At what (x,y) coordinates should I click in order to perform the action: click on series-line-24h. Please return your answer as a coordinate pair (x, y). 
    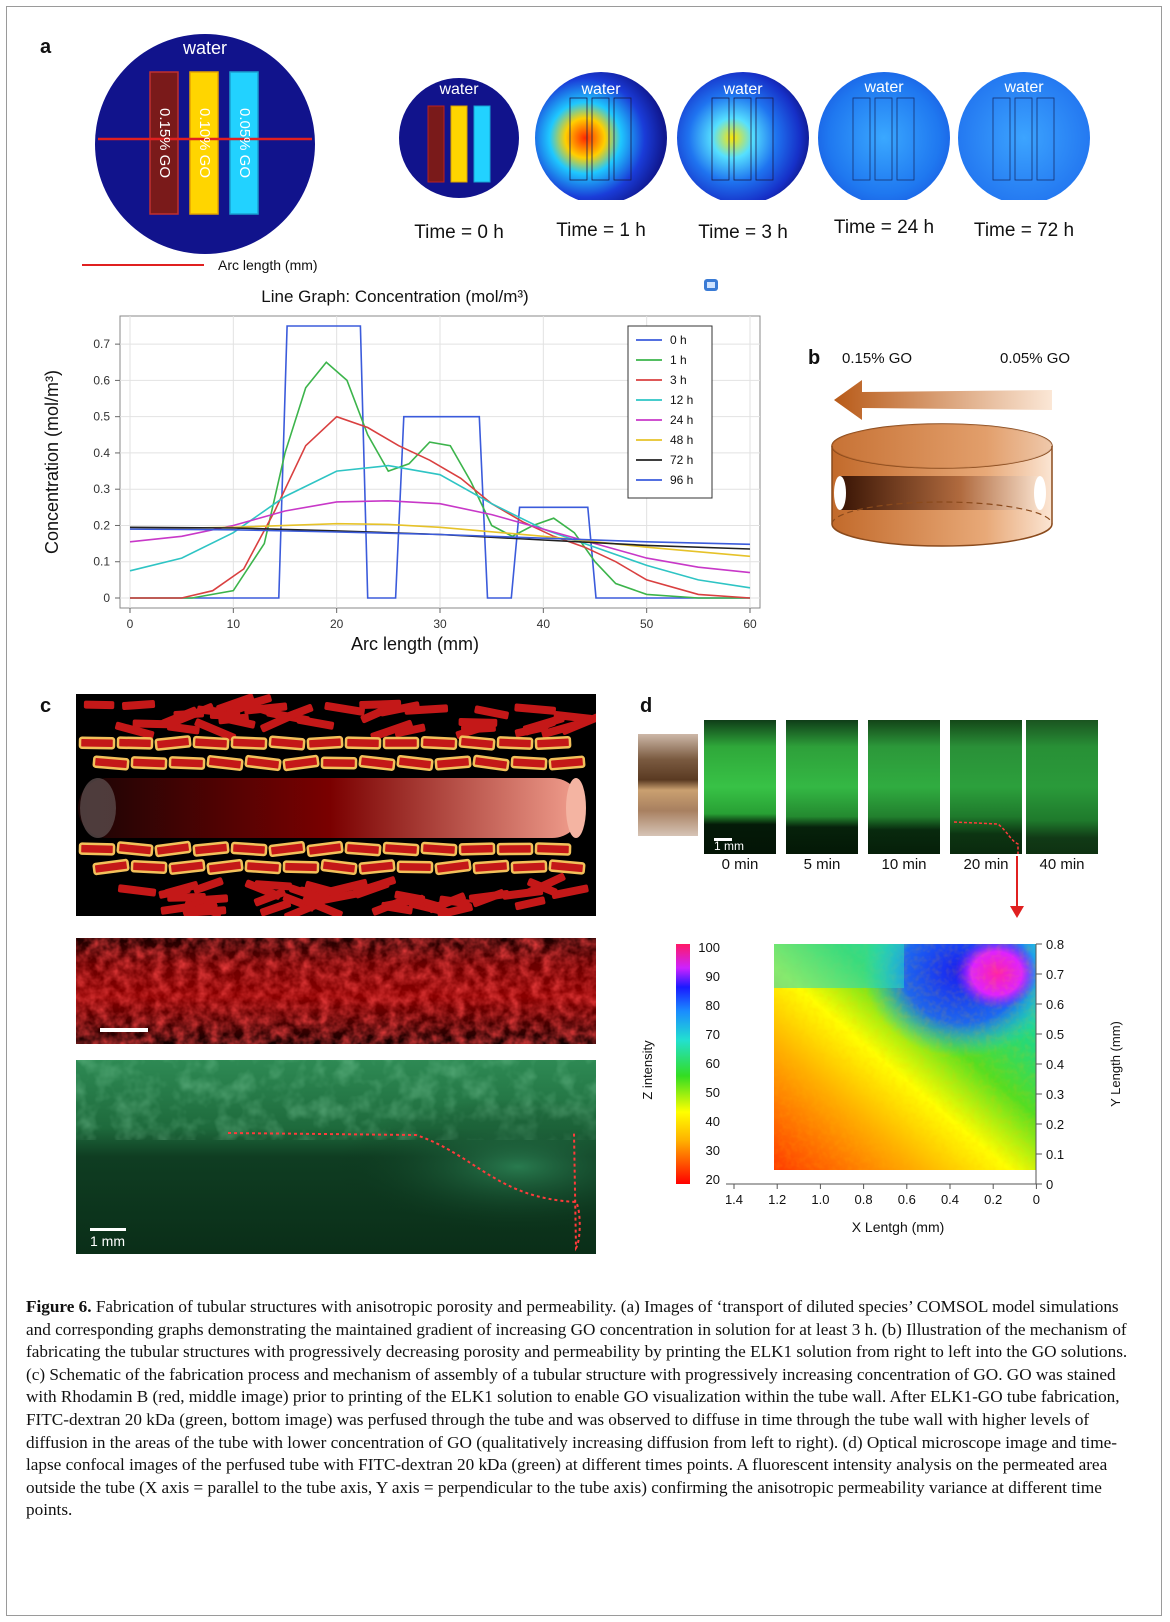
    Looking at the image, I should click on (440, 536).